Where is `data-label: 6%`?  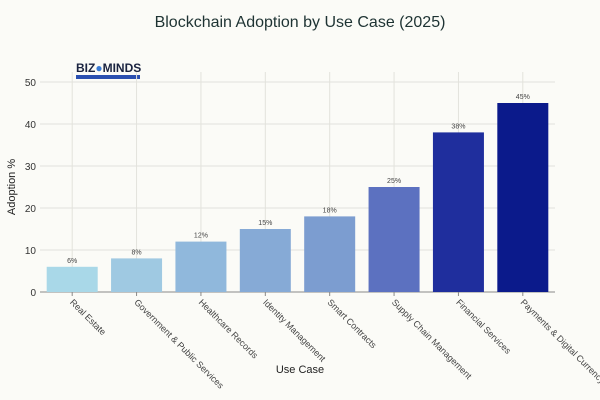
data-label: 6% is located at coordinates (72, 261).